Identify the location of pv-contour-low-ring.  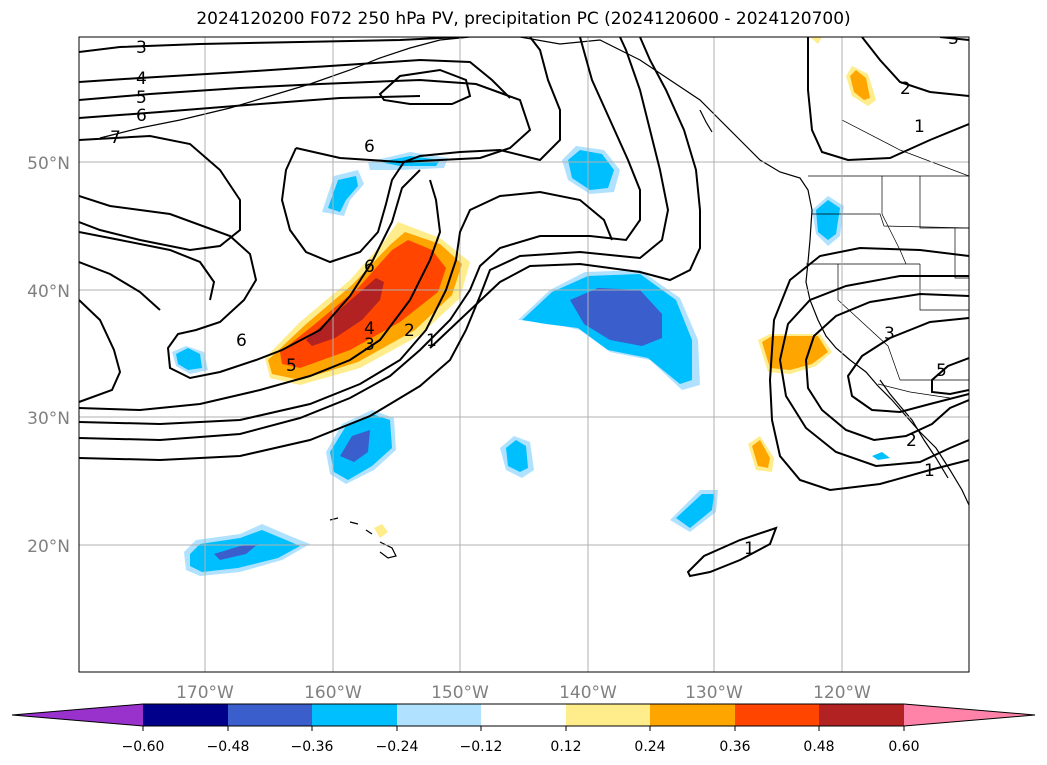
(425, 86).